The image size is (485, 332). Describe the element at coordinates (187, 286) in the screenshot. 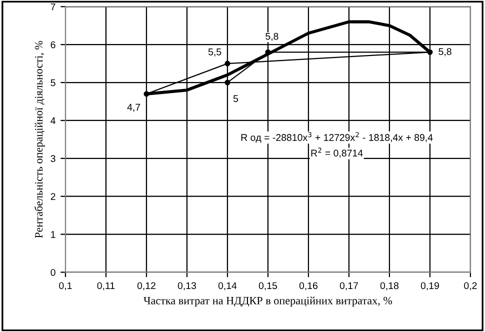

I see `x-tick-label: 0,13` at that location.